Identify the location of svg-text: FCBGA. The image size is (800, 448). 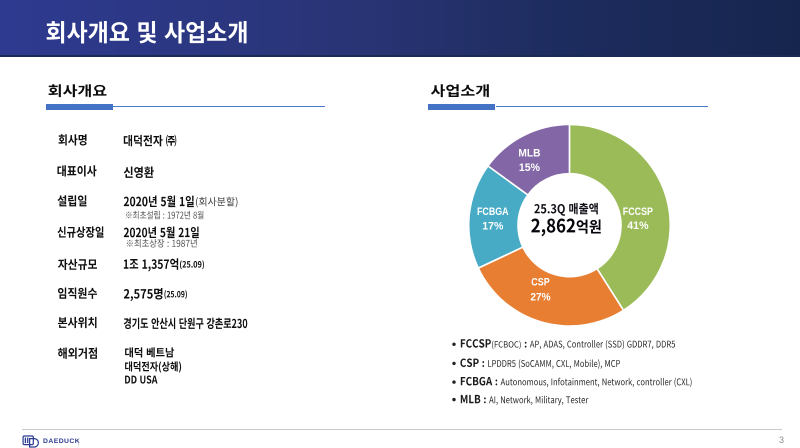
(493, 212).